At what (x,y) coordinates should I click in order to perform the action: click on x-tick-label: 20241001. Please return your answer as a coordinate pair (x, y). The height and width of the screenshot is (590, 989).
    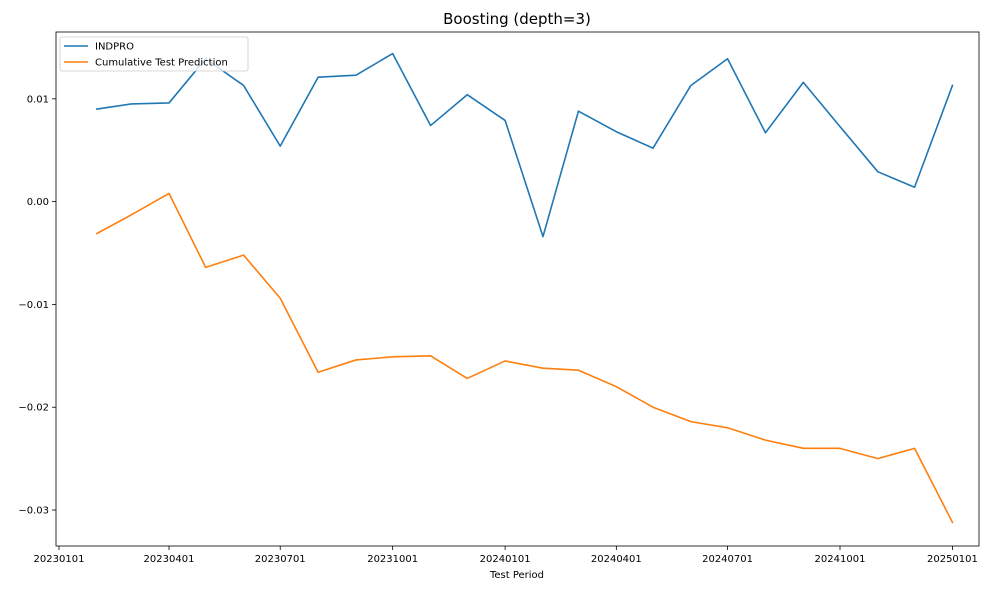
    Looking at the image, I should click on (840, 559).